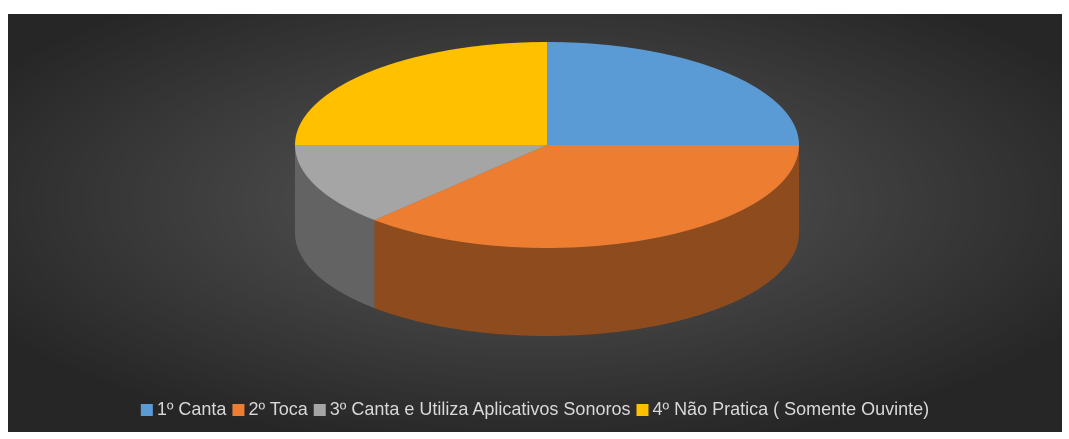 The width and height of the screenshot is (1069, 439). What do you see at coordinates (278, 409) in the screenshot?
I see `legend-label: 2º Toca` at bounding box center [278, 409].